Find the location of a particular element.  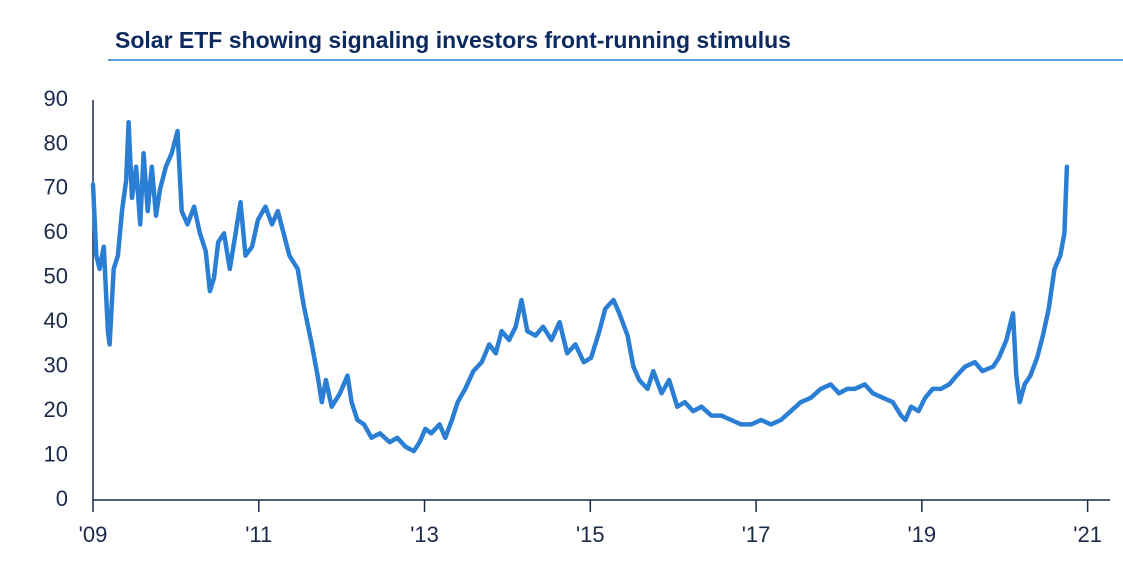

x-tick-label: '11 is located at coordinates (258, 534).